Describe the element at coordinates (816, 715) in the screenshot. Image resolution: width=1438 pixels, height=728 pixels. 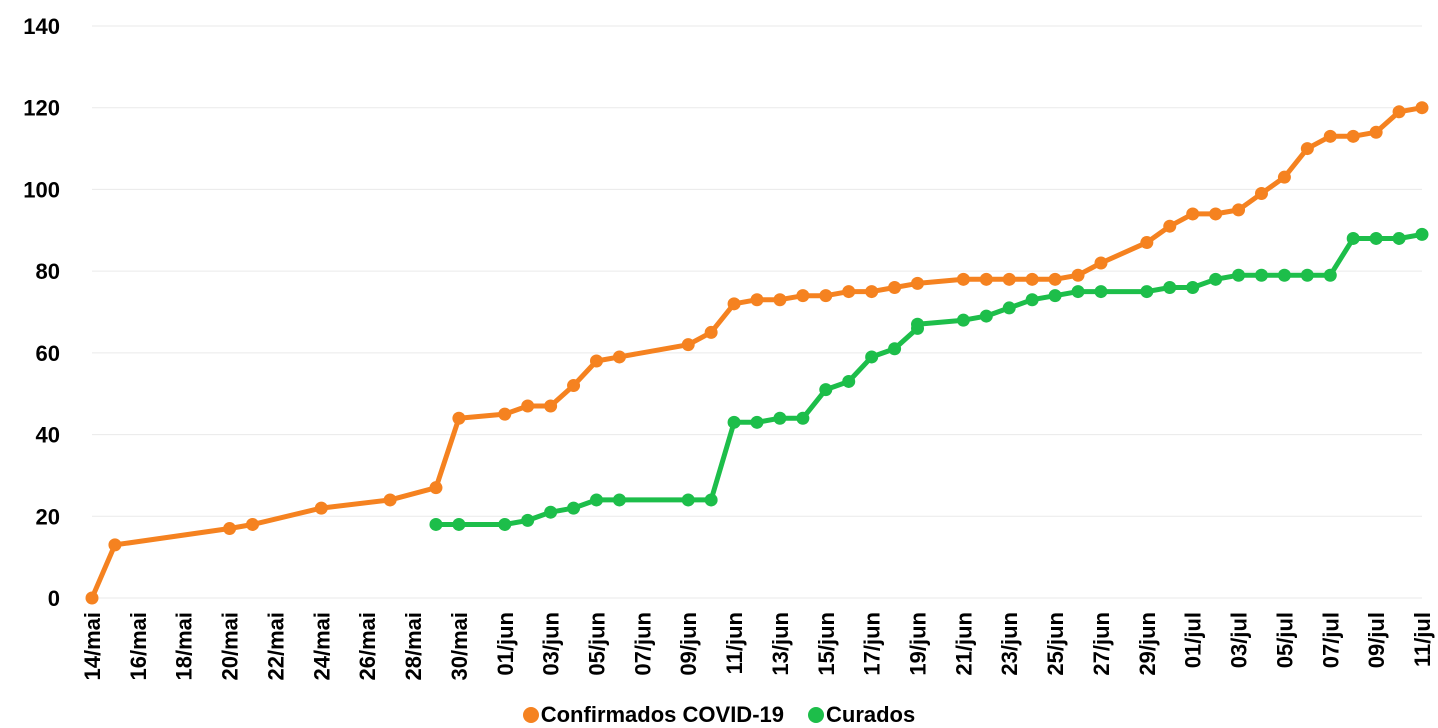
I see `legend-marker-curados` at that location.